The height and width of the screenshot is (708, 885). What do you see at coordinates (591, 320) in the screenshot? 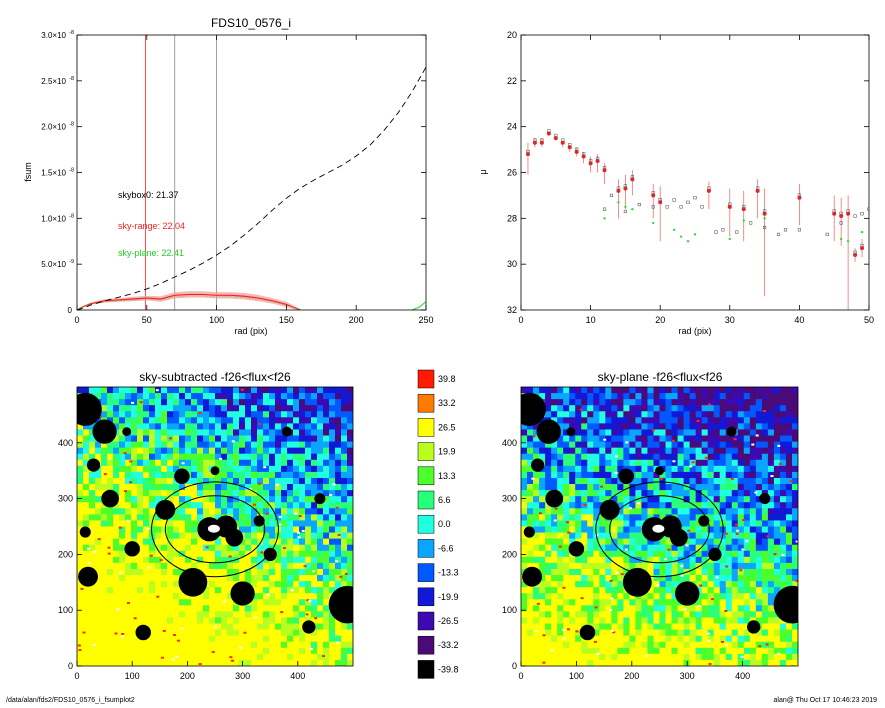
I see `mu-xtick-label: 10` at bounding box center [591, 320].